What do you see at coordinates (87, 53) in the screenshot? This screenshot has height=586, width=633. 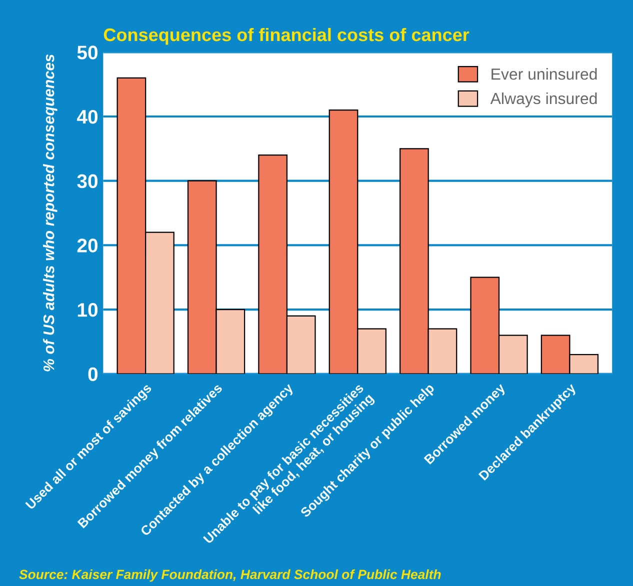 I see `y-tick-label: 50` at bounding box center [87, 53].